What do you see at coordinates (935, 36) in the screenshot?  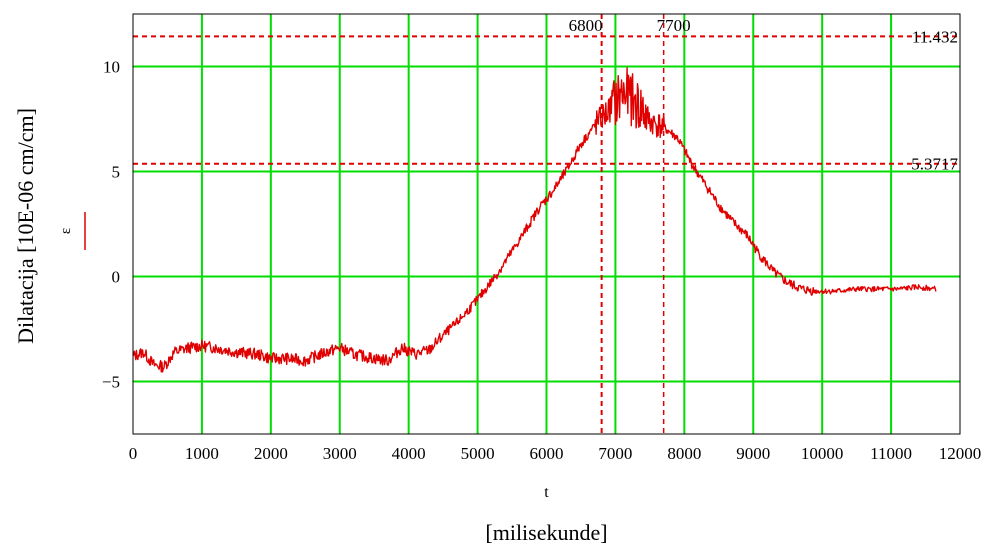 I see `h-marker-label: 11.432` at bounding box center [935, 36].